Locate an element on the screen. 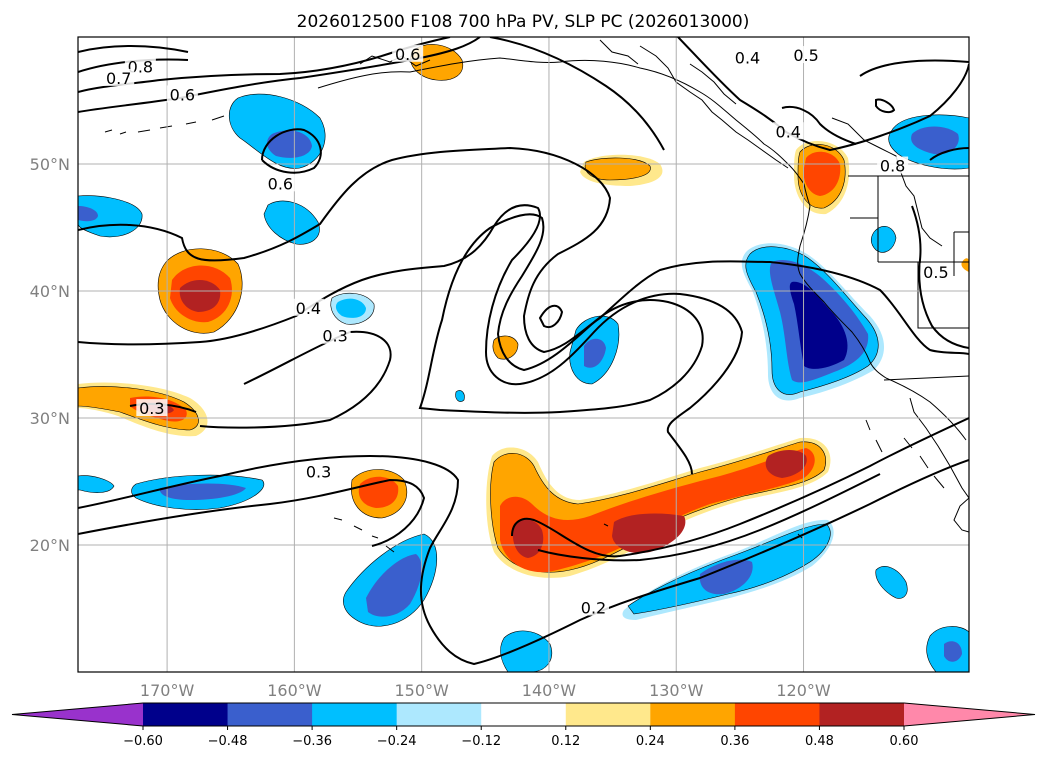 Image resolution: width=1047 pixels, height=765 pixels. colorbar-tick-label: −0.48 is located at coordinates (228, 741).